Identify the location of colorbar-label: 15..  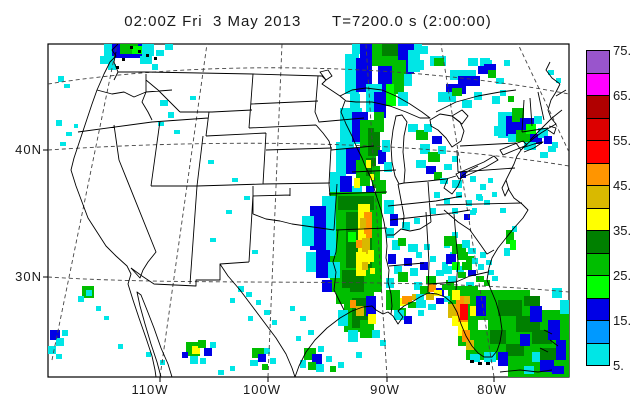
(622, 320).